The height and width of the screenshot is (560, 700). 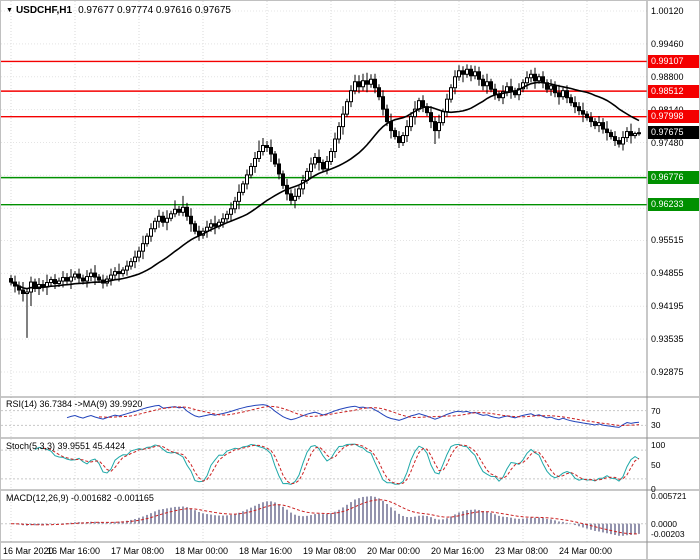 I want to click on stoch-k-line, so click(x=337, y=464).